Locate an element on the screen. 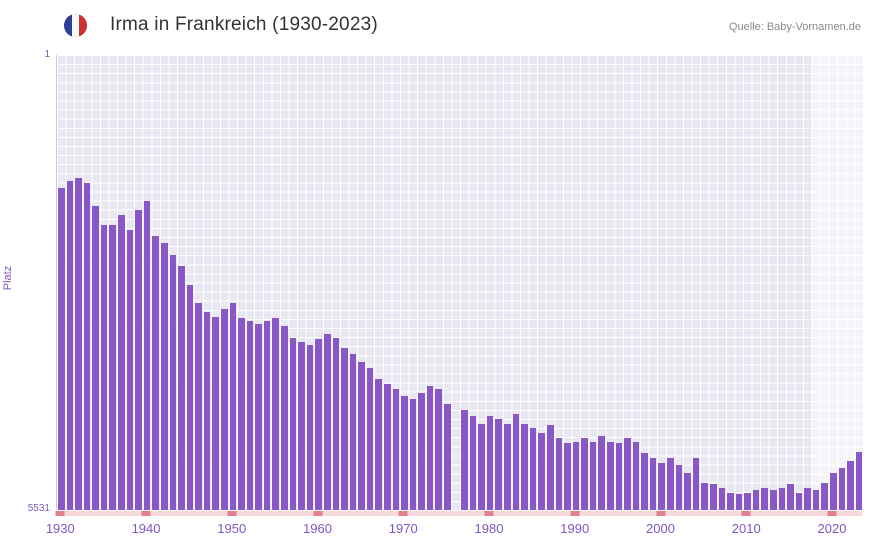 This screenshot has height=552, width=873. bar-1941 is located at coordinates (155, 372).